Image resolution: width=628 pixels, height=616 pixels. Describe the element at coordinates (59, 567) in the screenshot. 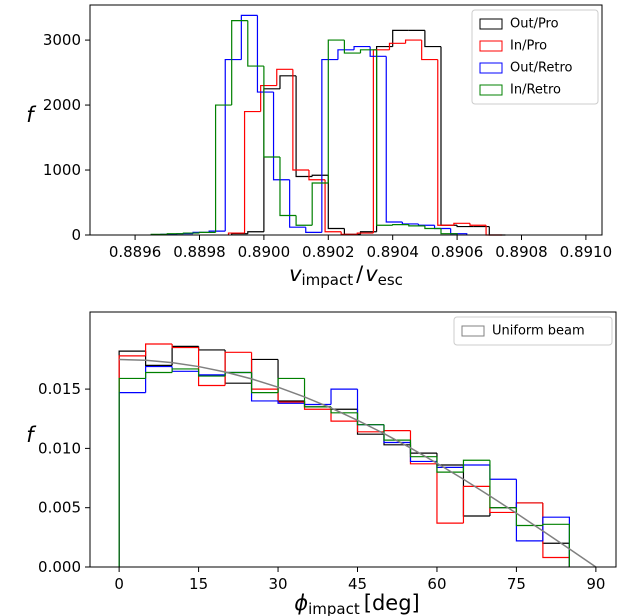

I see `y-tick-label: 0.000` at that location.